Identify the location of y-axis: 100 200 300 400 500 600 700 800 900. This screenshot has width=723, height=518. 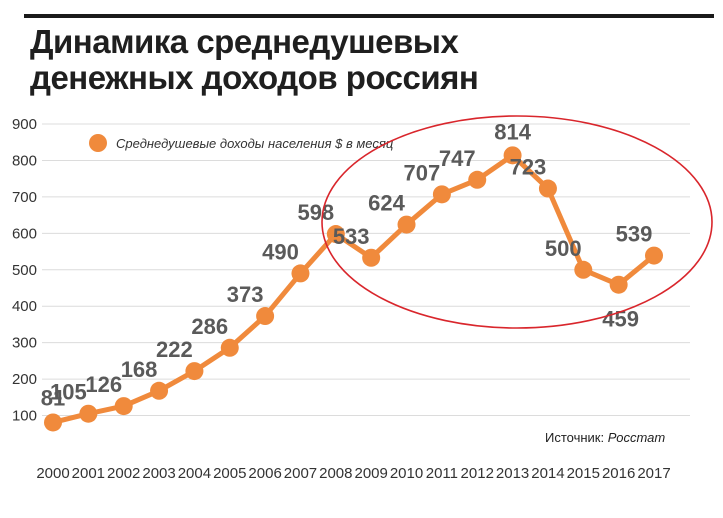
(24, 270).